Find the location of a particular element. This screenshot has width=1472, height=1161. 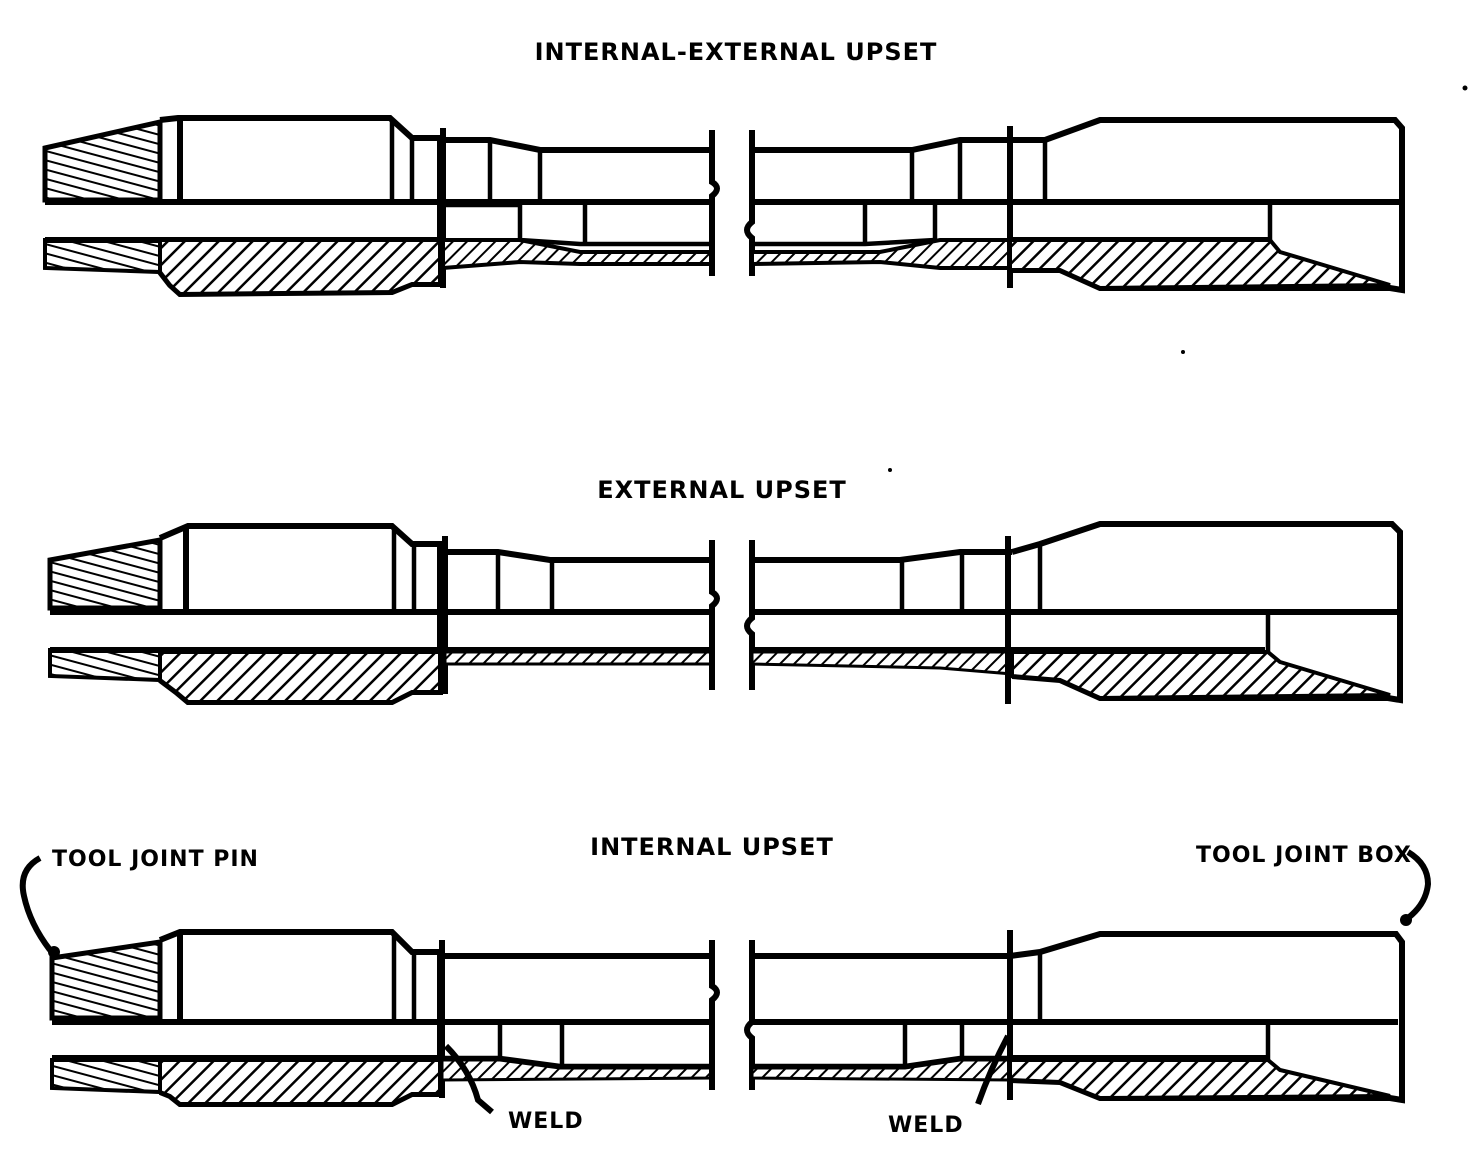

tool-joint-pin-label: TOOL JOINT PIN is located at coordinates (155, 859).